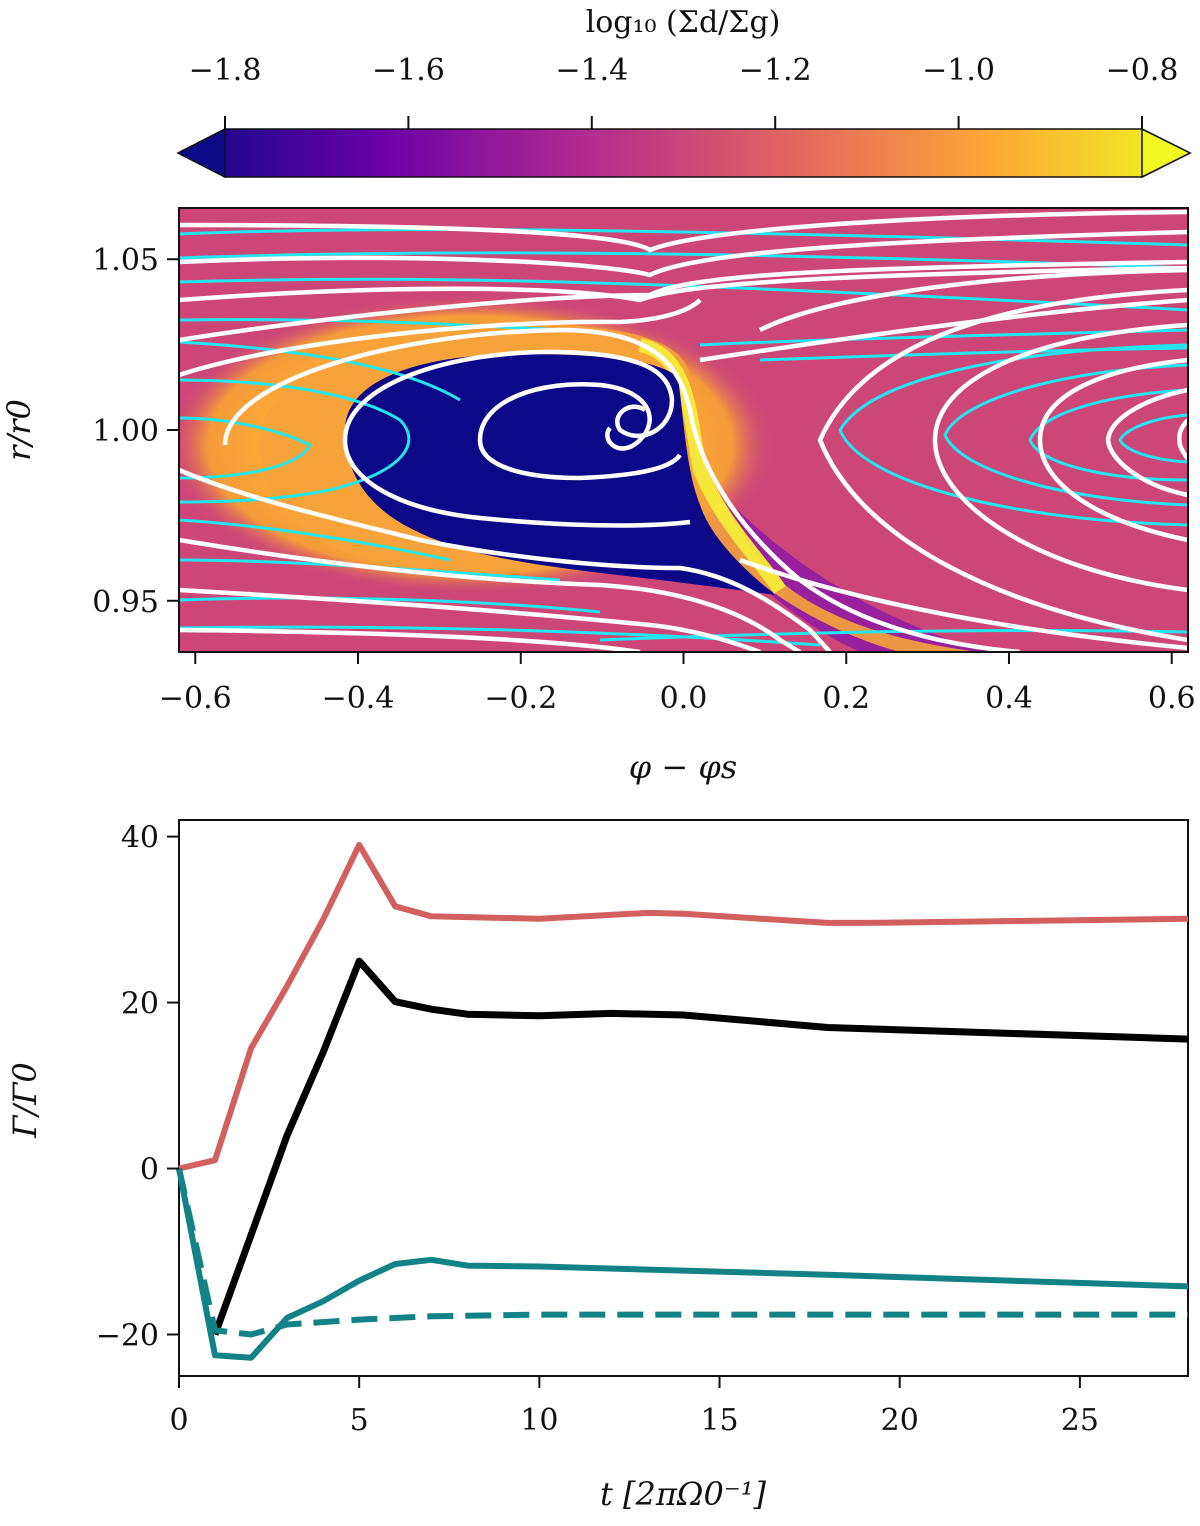 This screenshot has height=1526, width=1200. I want to click on map-y-tick-label: 1.05, so click(125, 260).